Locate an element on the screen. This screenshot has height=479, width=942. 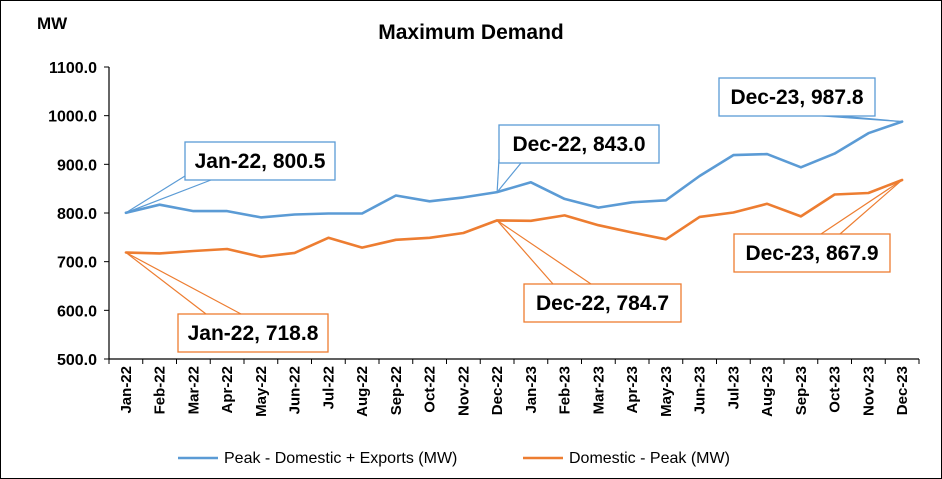
x-tick-label: Aug-23 is located at coordinates (767, 391).